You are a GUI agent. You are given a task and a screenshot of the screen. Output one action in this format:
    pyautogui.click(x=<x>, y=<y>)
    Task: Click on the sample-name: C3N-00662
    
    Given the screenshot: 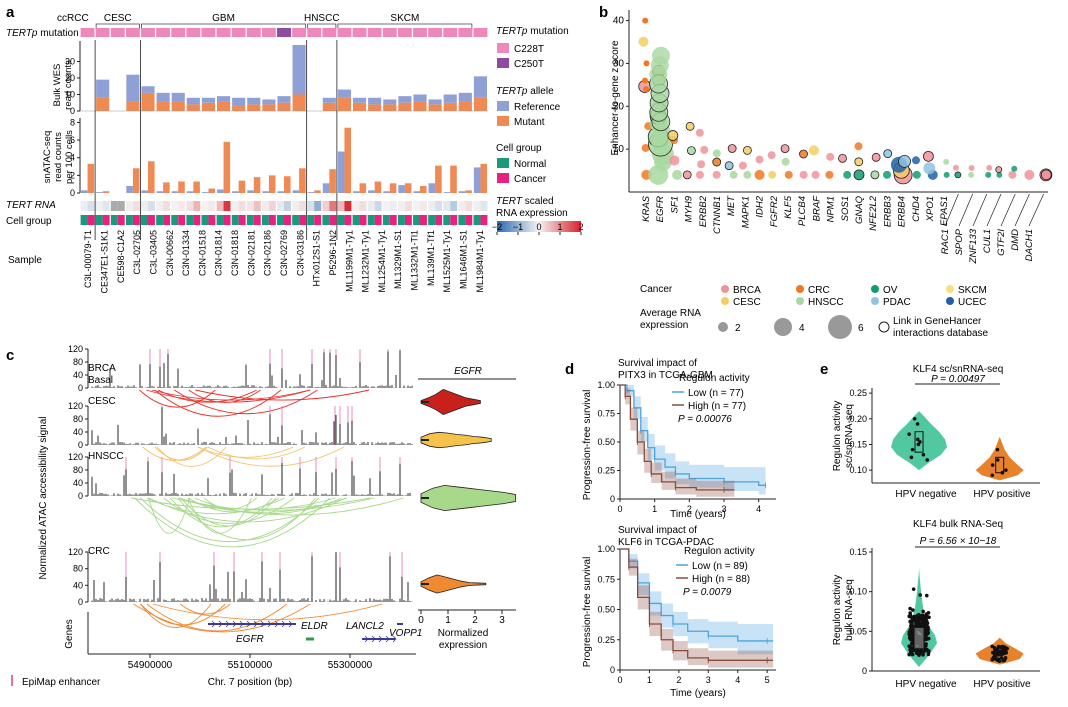 What is the action you would take?
    pyautogui.click(x=170, y=253)
    